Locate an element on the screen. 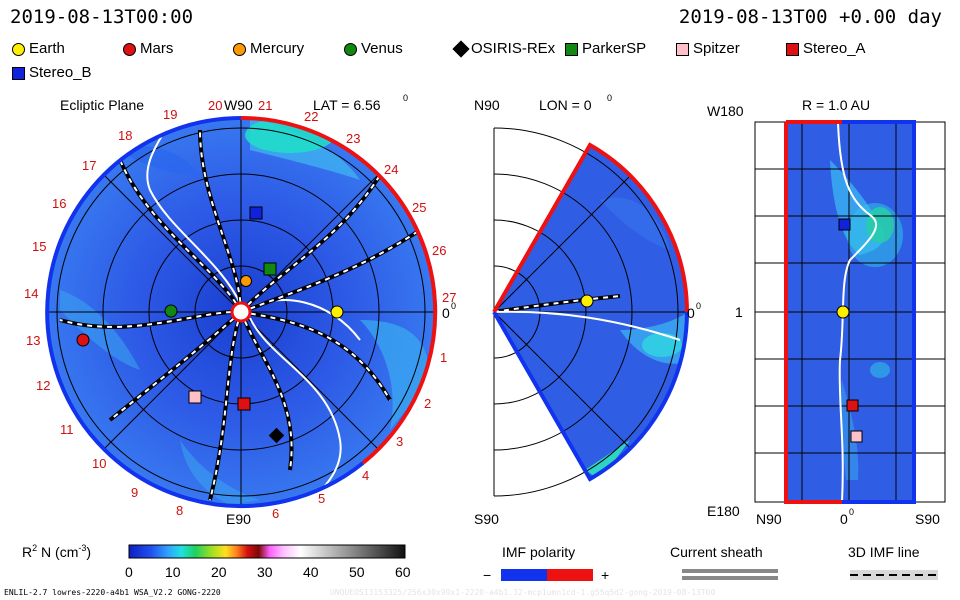 This screenshot has height=600, width=960. imf-positive-swatch is located at coordinates (570, 575).